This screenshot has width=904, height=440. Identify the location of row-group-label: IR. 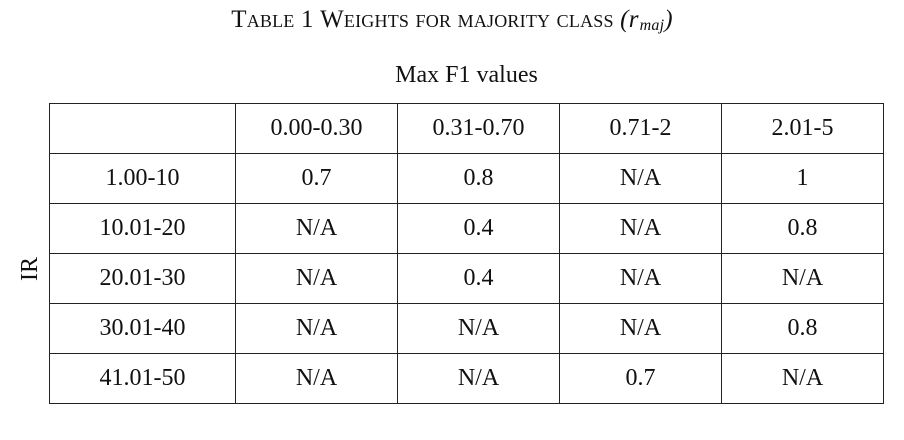
(30, 269).